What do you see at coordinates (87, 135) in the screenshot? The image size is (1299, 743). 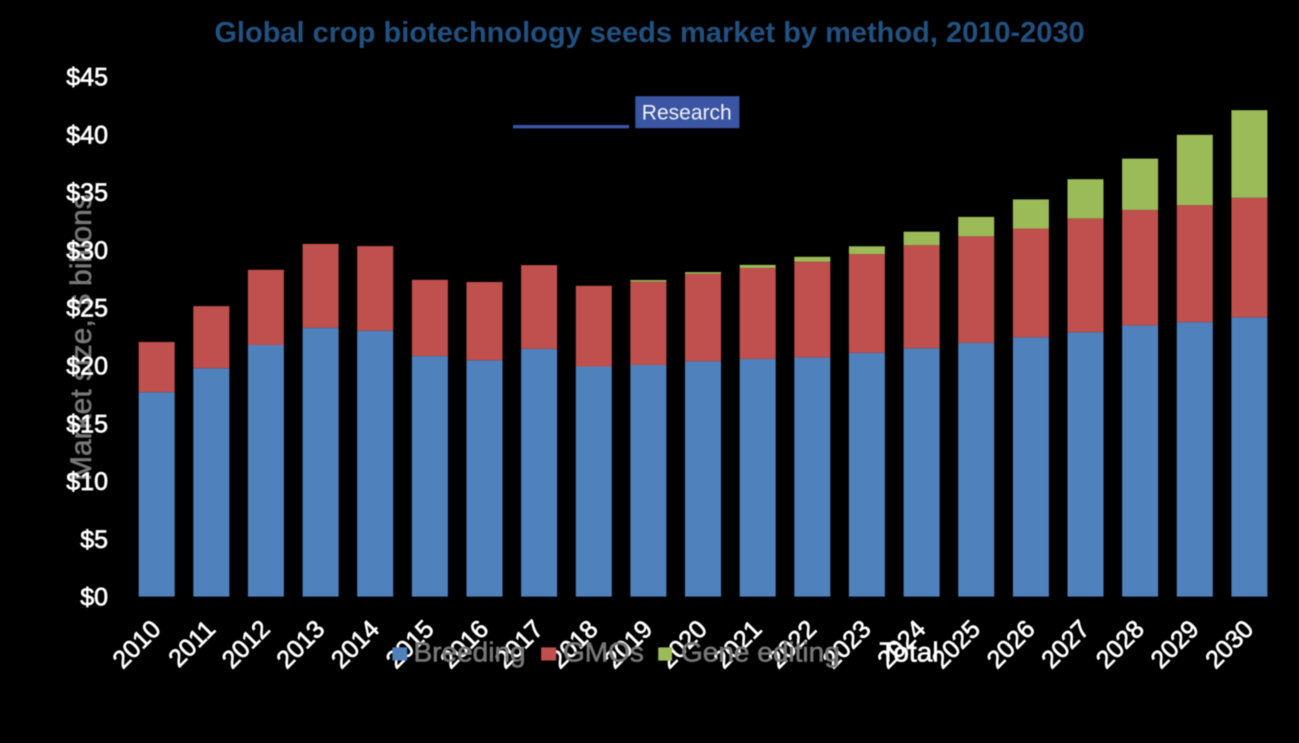 I see `svg-text: $40` at bounding box center [87, 135].